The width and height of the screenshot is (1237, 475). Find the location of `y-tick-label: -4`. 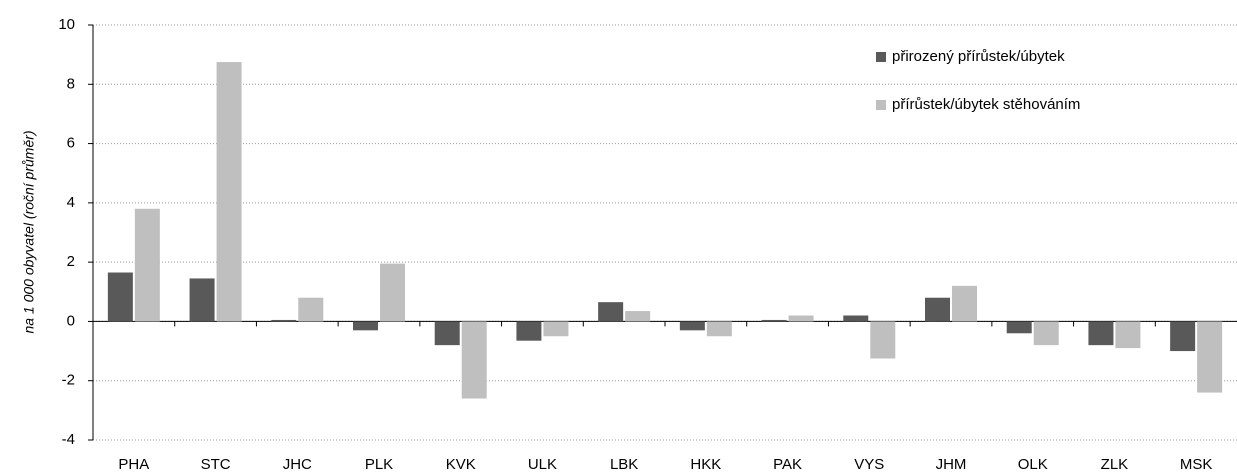

y-tick-label: -4 is located at coordinates (68, 439).